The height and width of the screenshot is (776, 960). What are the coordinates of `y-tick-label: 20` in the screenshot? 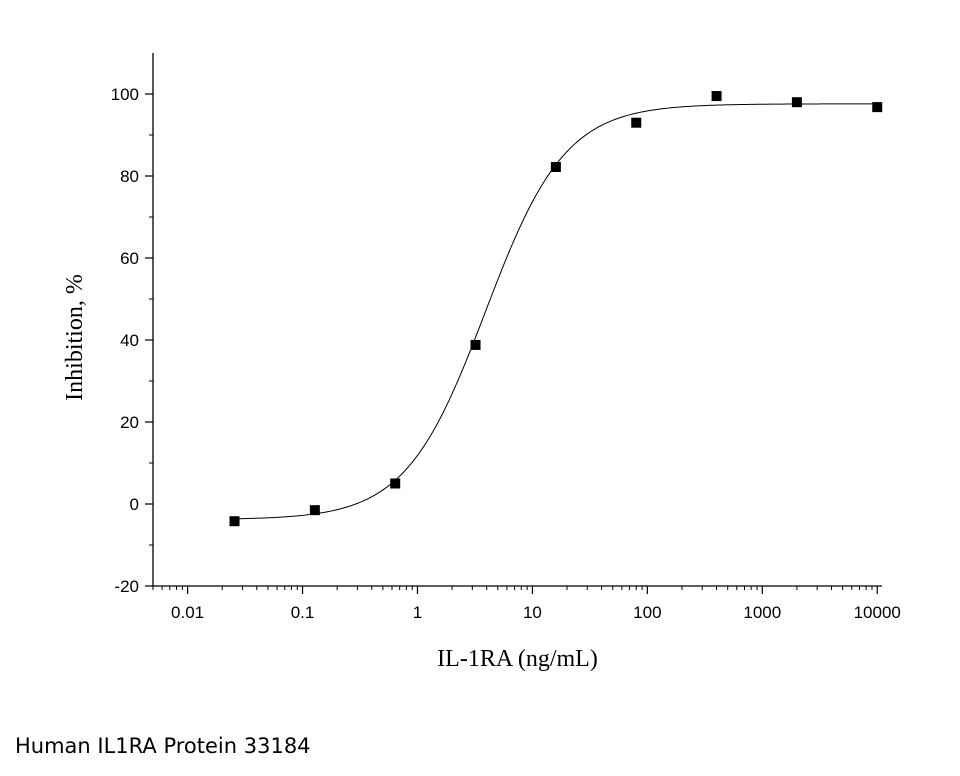 It's located at (129, 422).